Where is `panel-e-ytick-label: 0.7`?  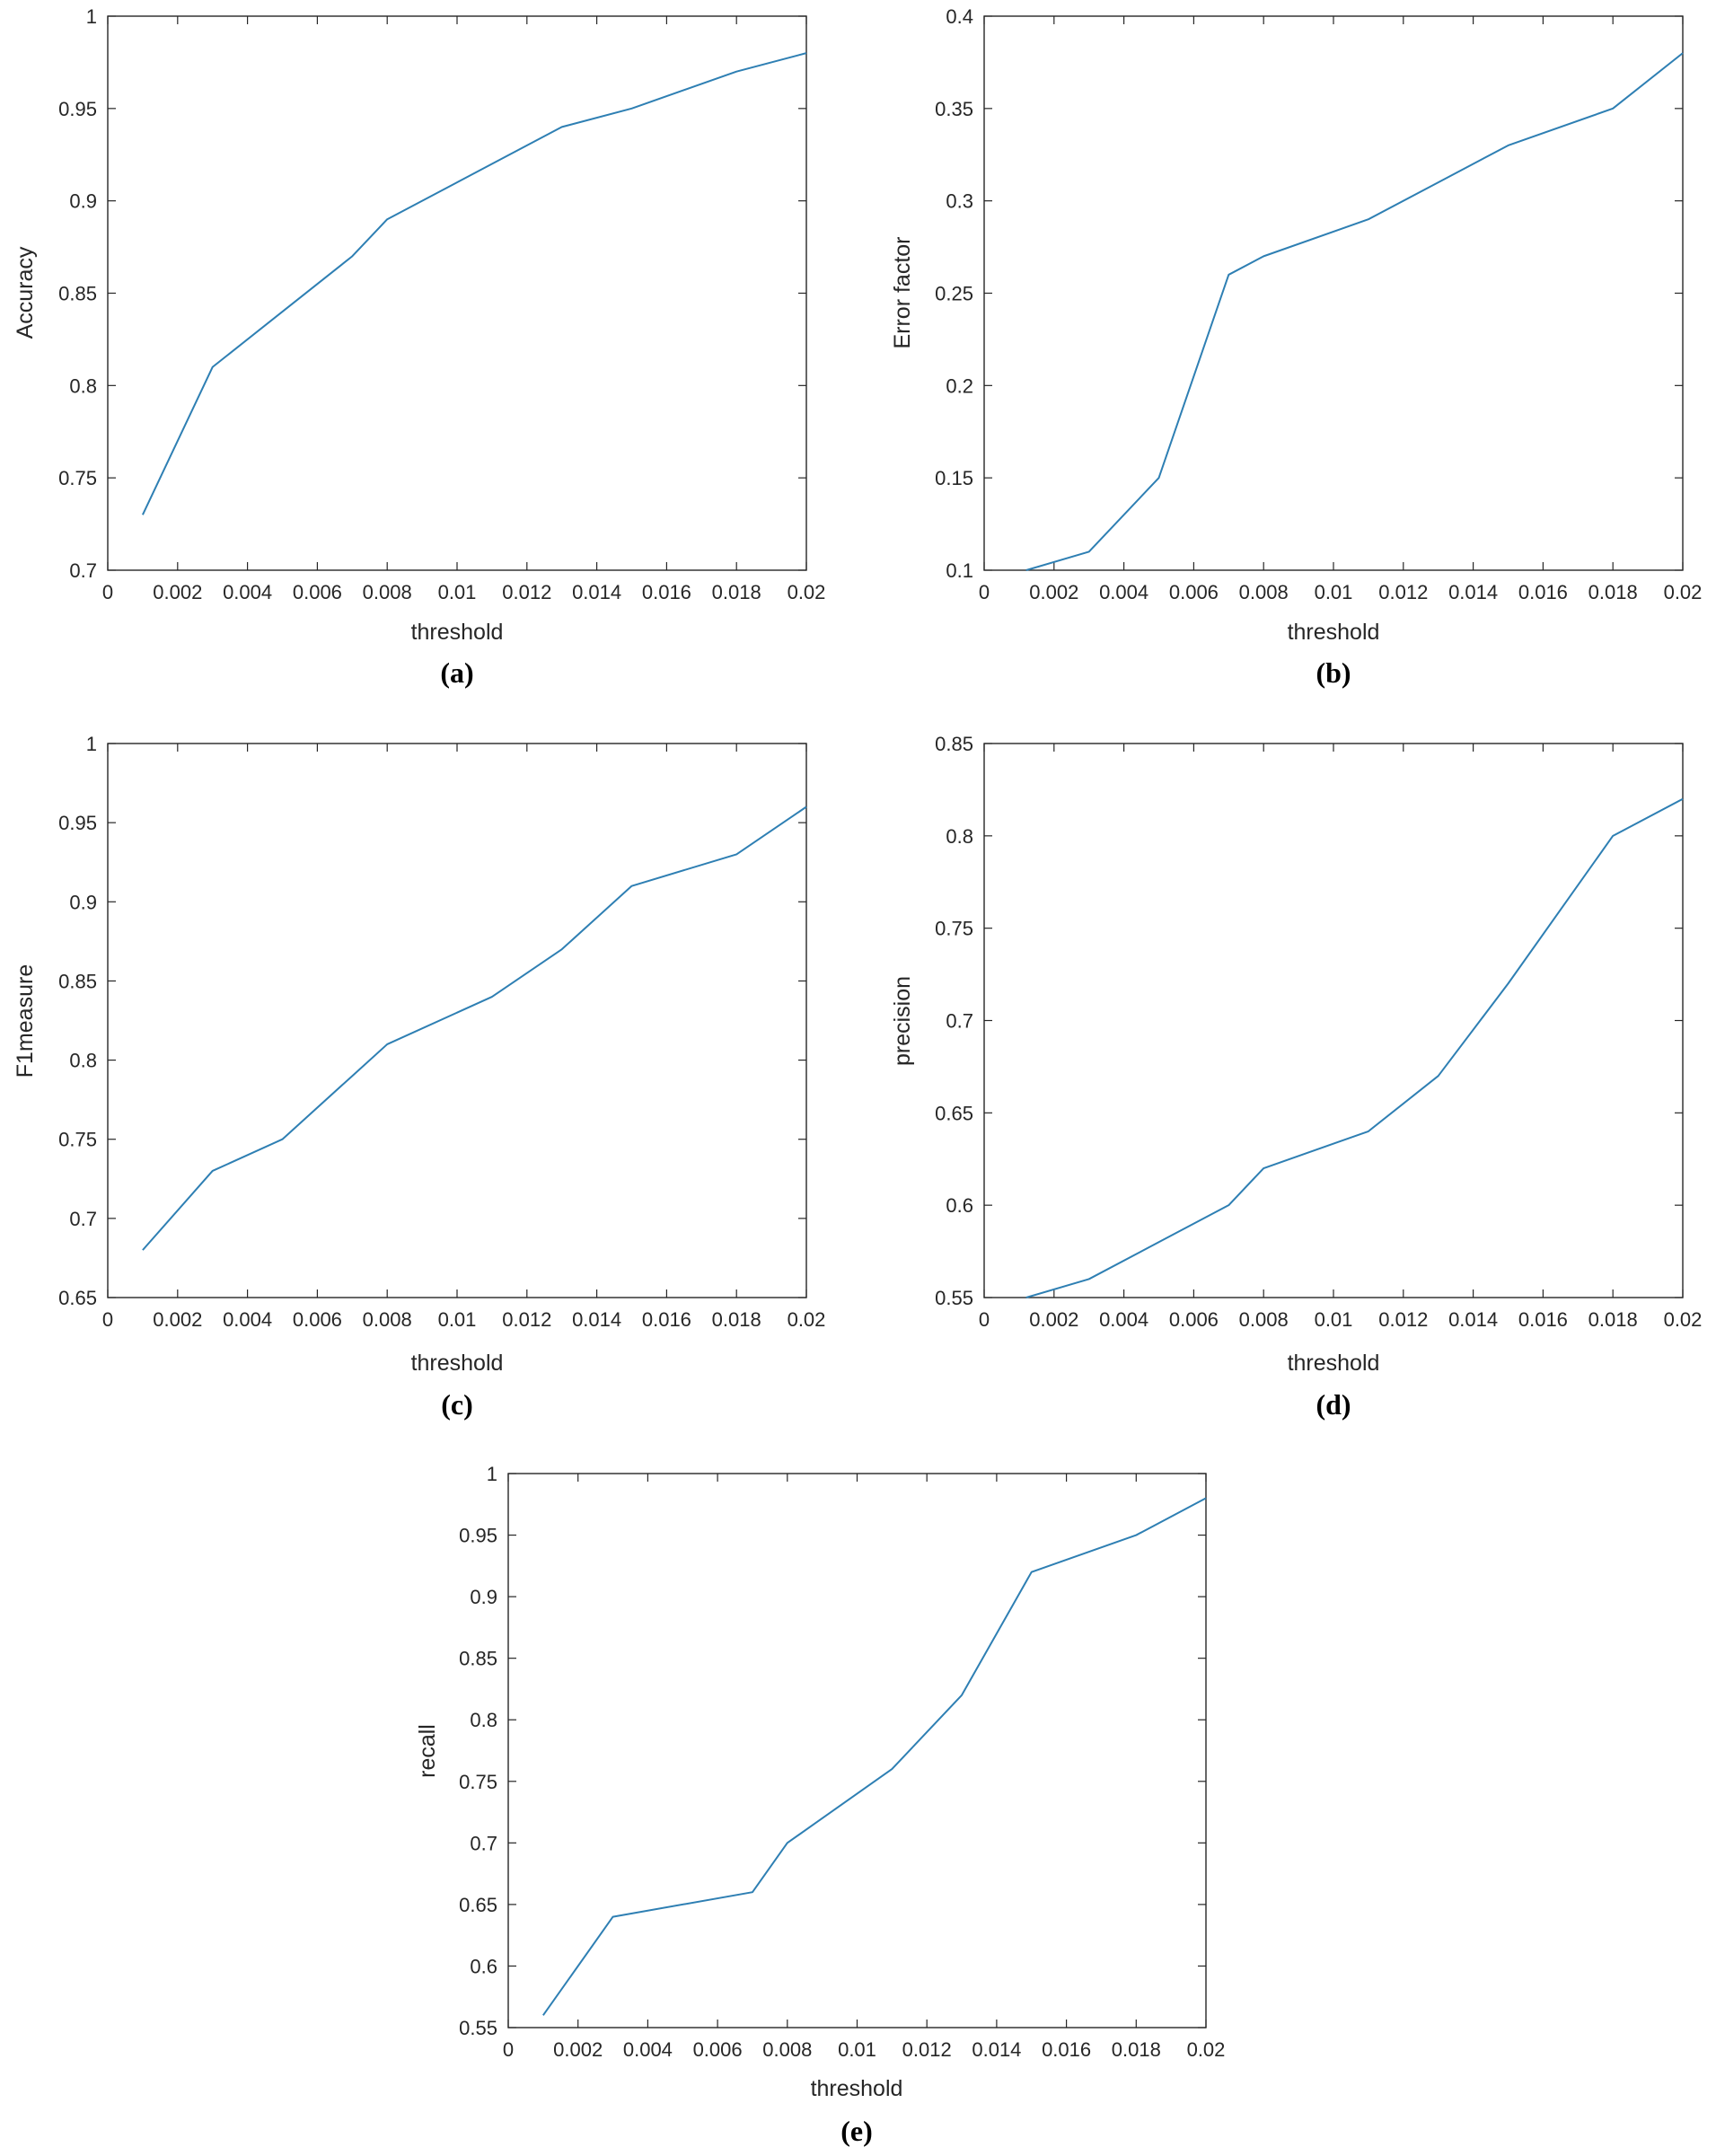 panel-e-ytick-label: 0.7 is located at coordinates (483, 1843).